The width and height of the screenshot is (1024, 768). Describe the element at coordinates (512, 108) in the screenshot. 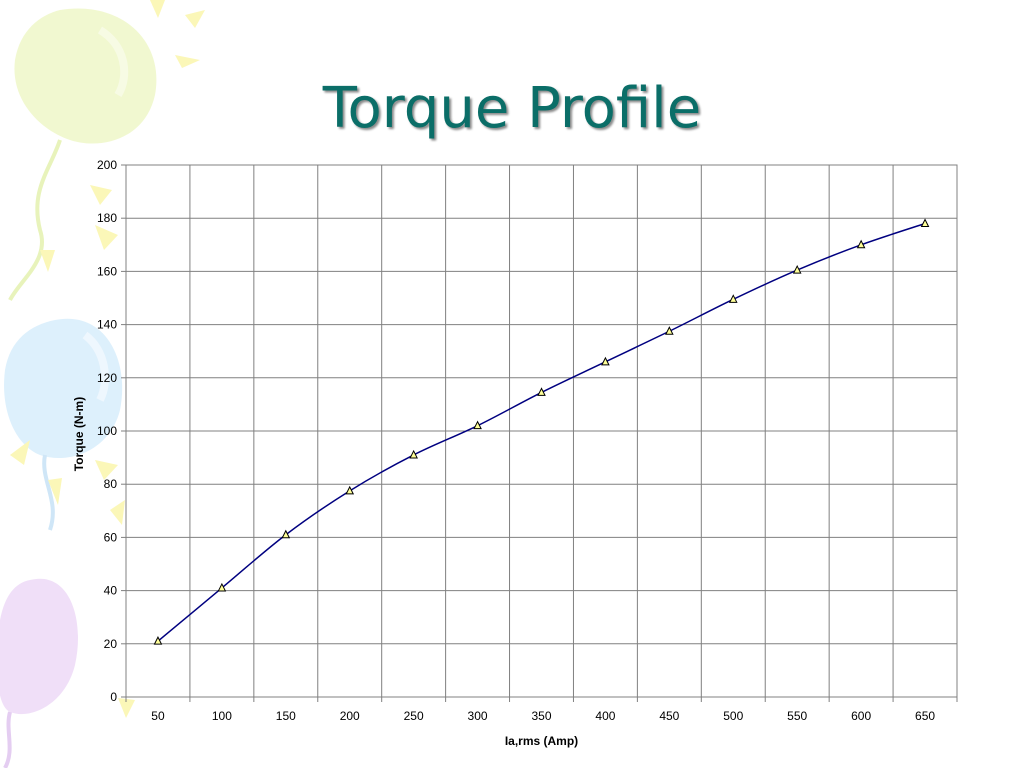

I see `slide-title: Torque Profile` at that location.